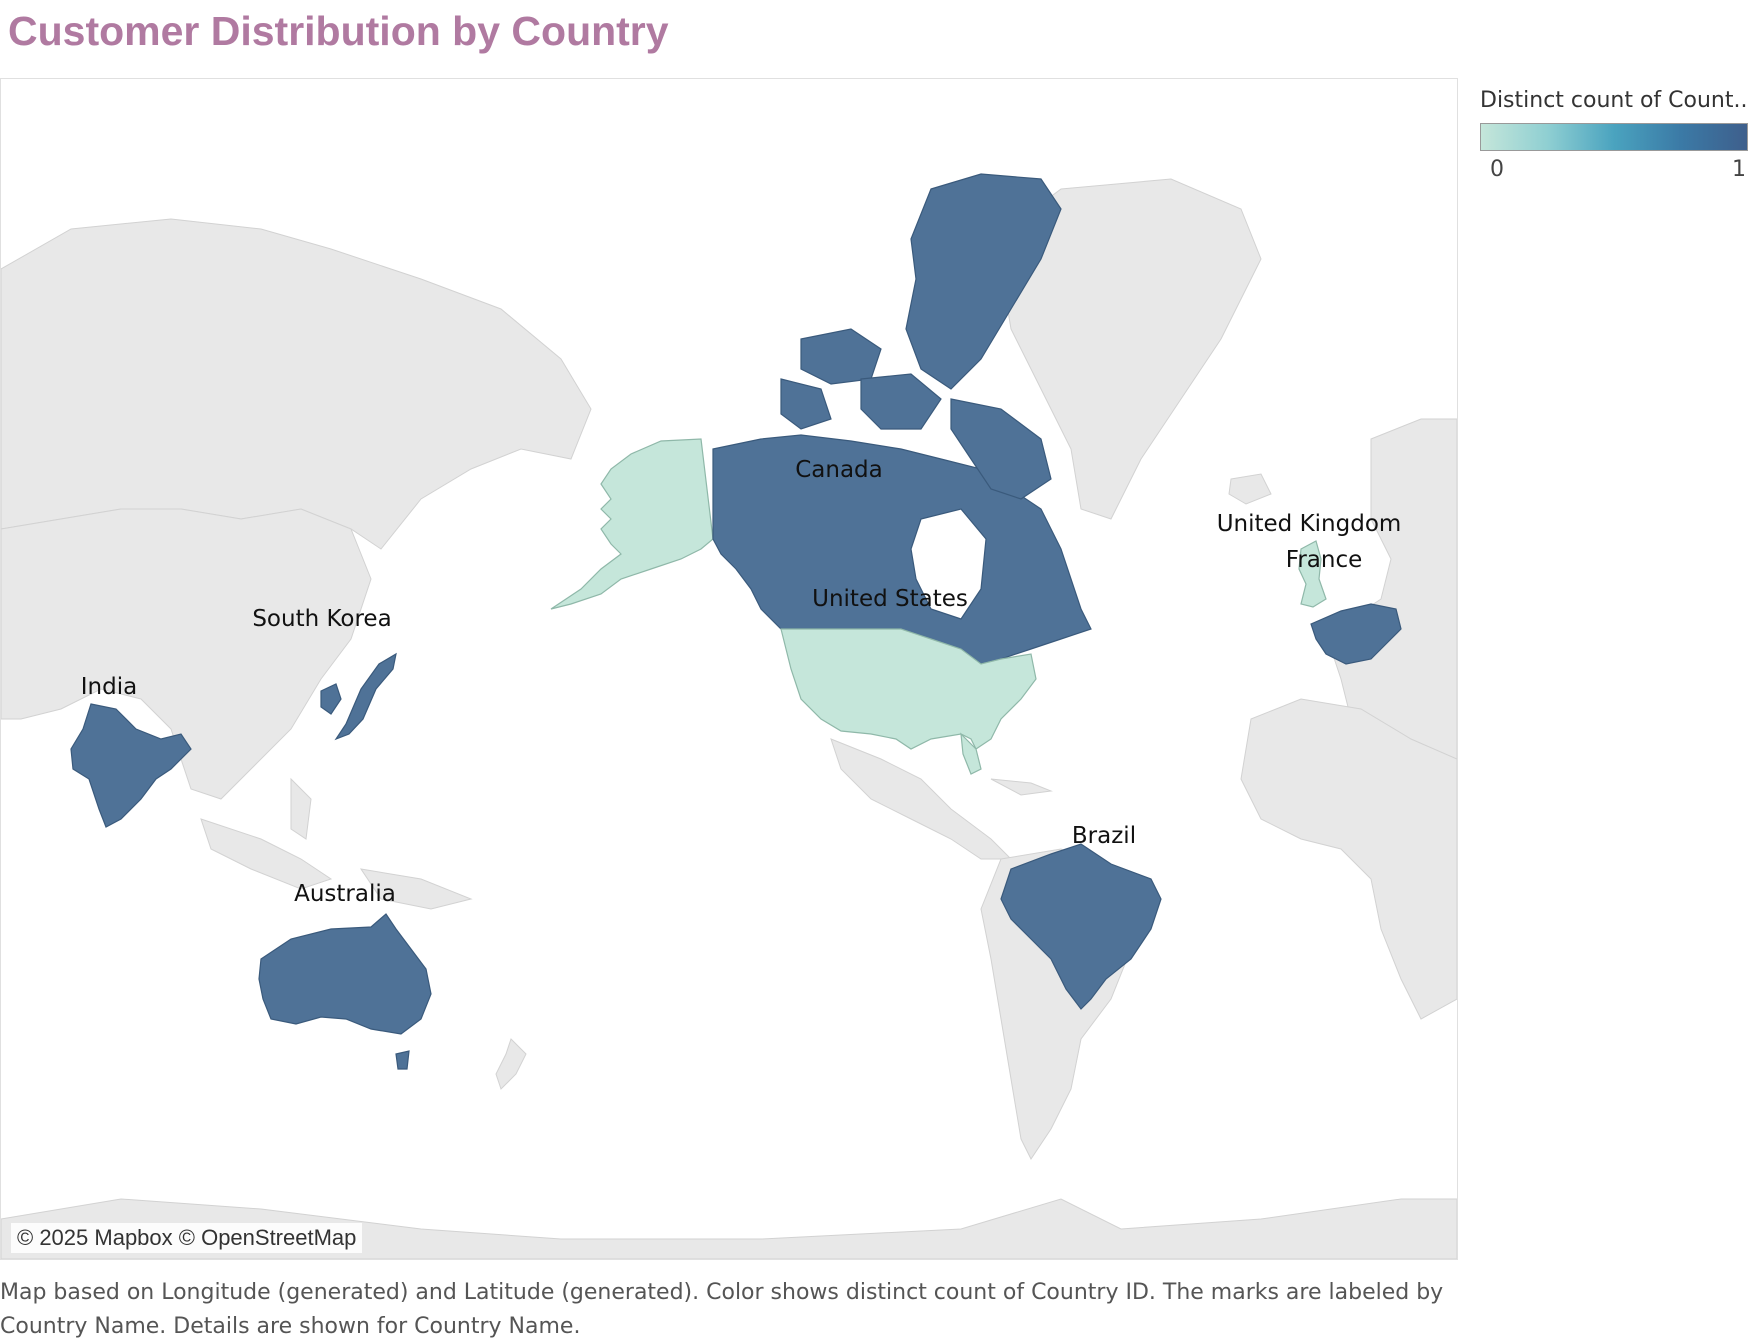  What do you see at coordinates (1614, 100) in the screenshot?
I see `legend-title: Distinct count of Count..` at bounding box center [1614, 100].